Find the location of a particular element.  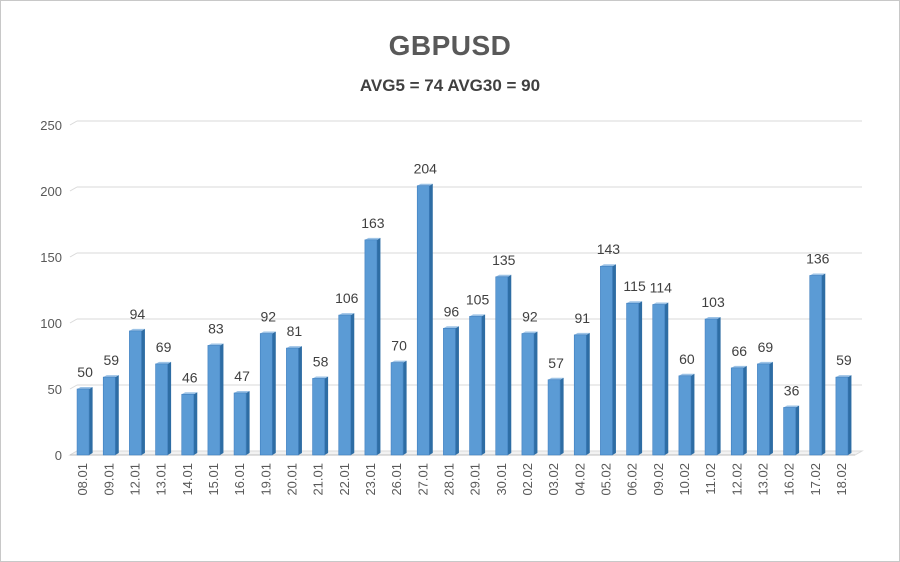

chart-subtitle: AVG5 = 74 AVG30 = 90 is located at coordinates (450, 85).